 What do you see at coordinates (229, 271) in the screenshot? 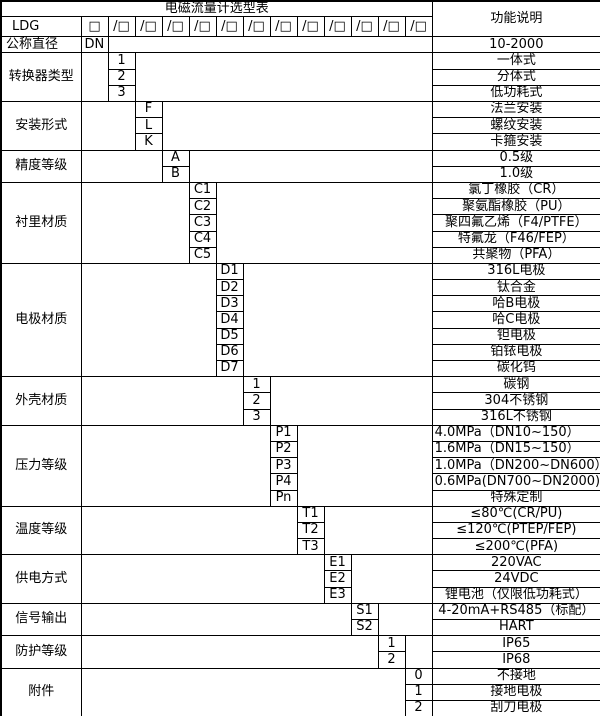
I see `option-code-cell: D1` at bounding box center [229, 271].